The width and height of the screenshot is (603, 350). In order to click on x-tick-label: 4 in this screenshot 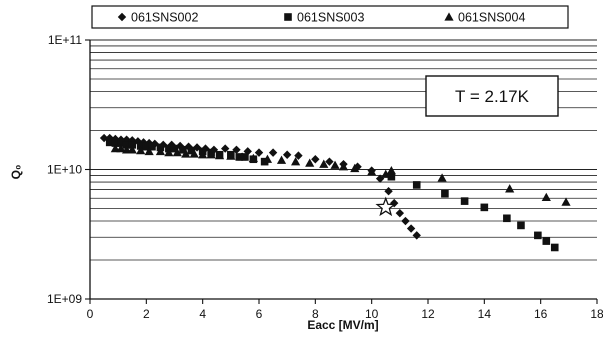, I will do `click(202, 314)`.